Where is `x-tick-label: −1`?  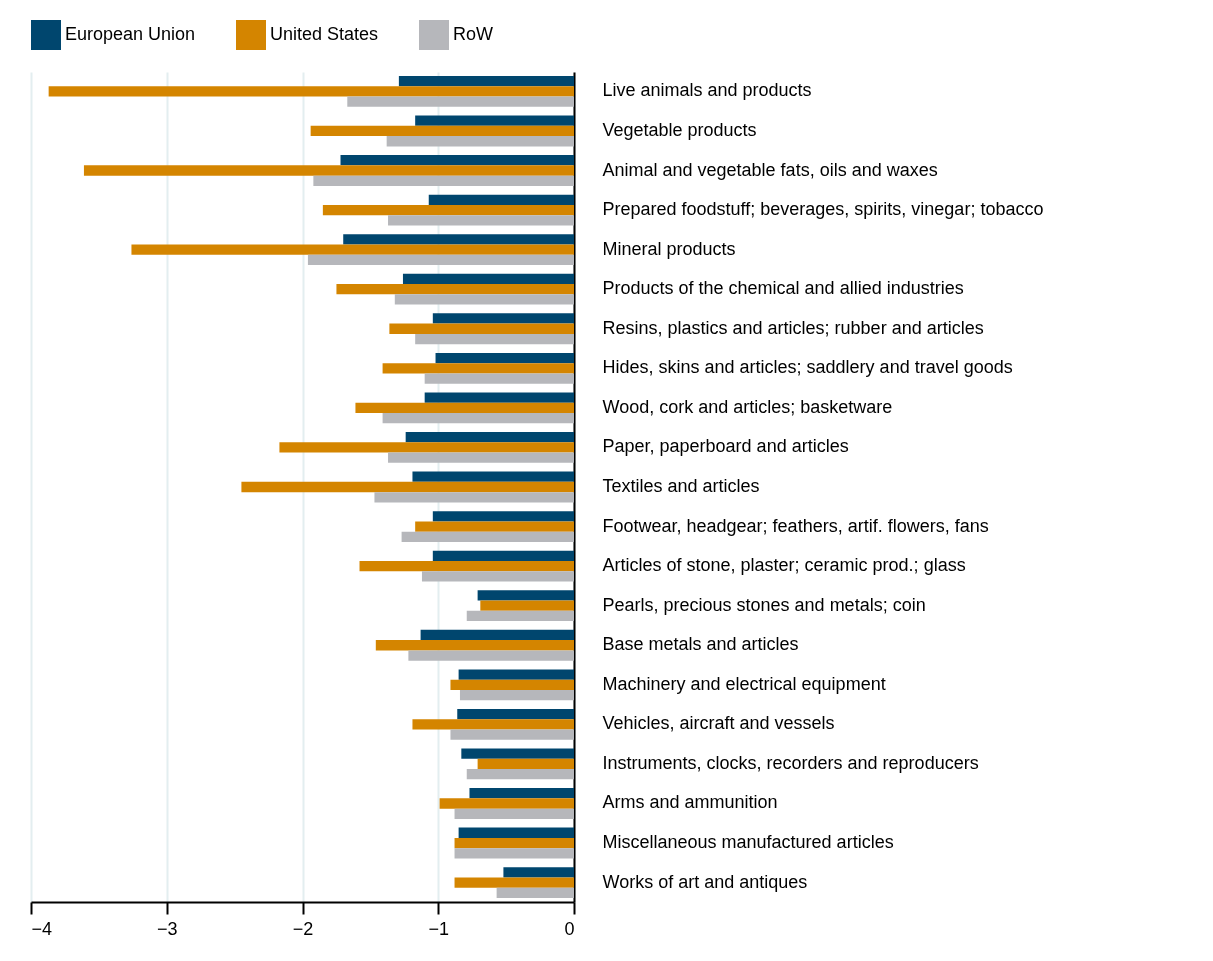 x-tick-label: −1 is located at coordinates (439, 928).